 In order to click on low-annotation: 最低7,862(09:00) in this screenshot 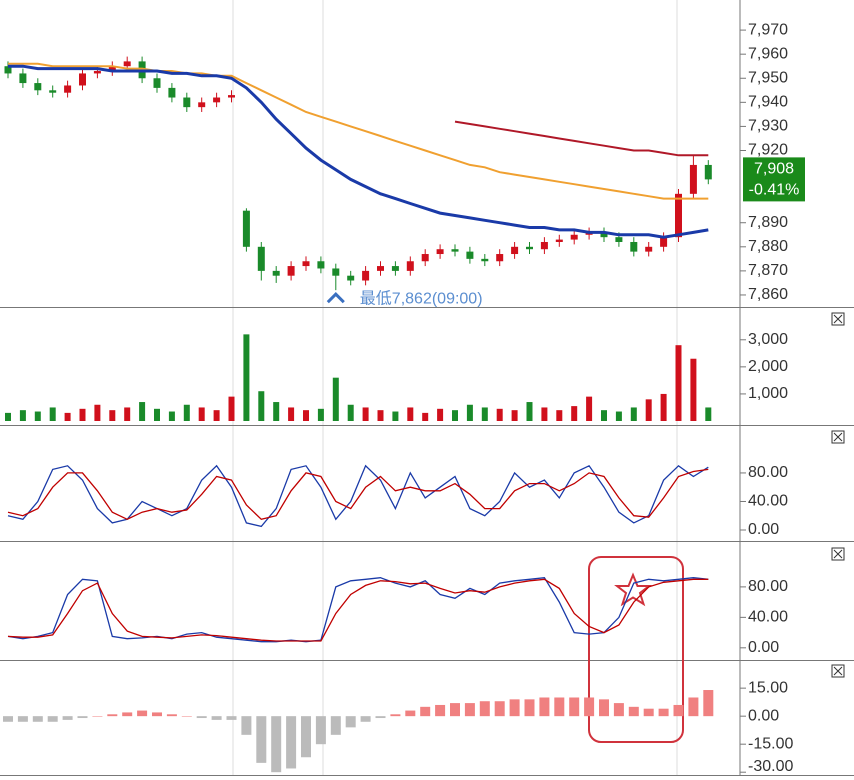, I will do `click(421, 298)`.